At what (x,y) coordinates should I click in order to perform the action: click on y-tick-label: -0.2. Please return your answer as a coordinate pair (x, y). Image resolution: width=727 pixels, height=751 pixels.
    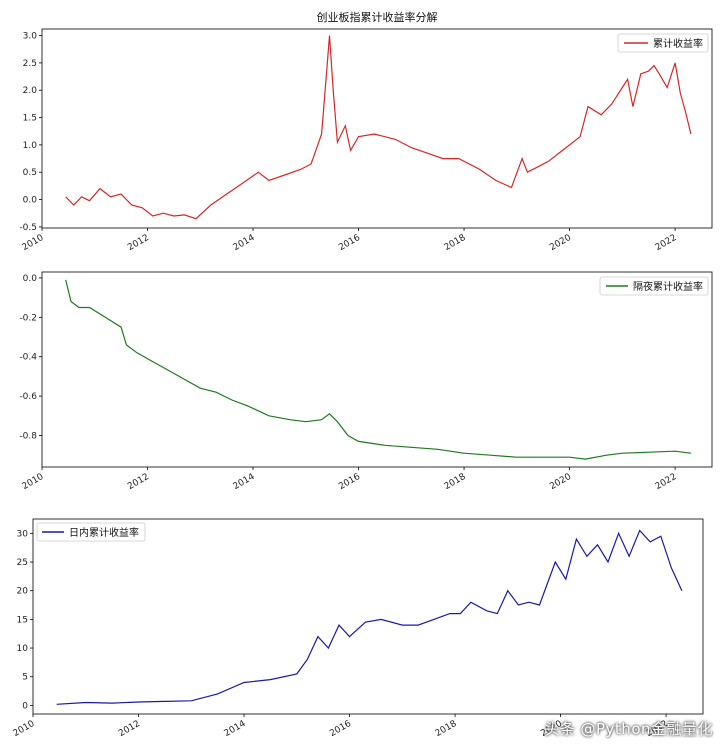
    Looking at the image, I should click on (28, 318).